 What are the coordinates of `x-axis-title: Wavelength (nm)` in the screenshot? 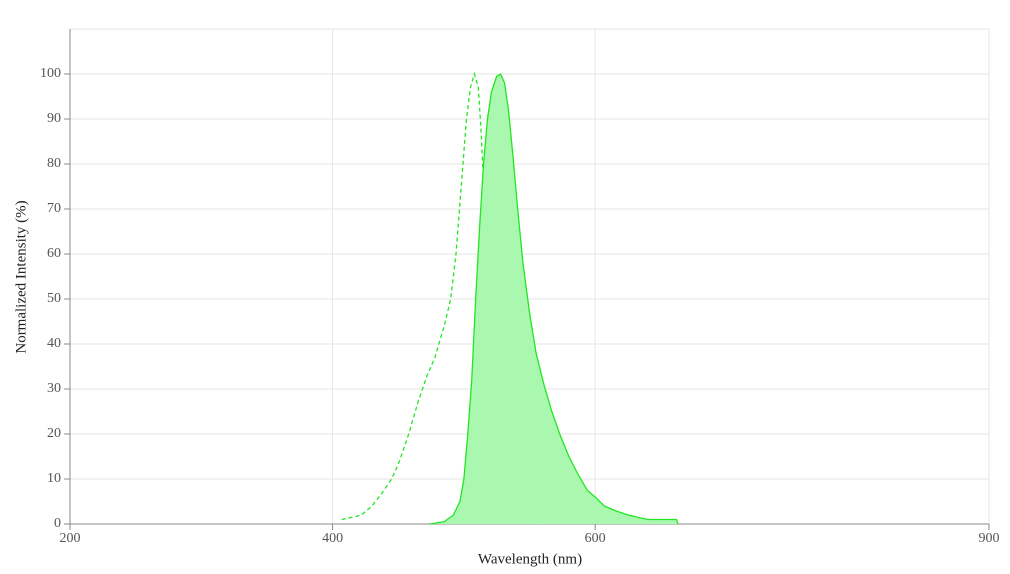 It's located at (530, 559).